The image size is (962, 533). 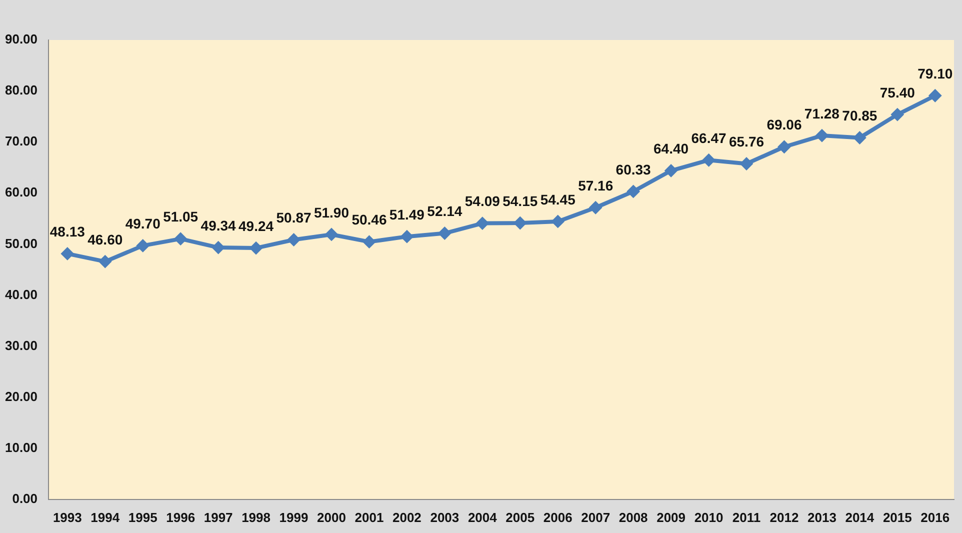 I want to click on x-tick-label: 2001, so click(x=369, y=517).